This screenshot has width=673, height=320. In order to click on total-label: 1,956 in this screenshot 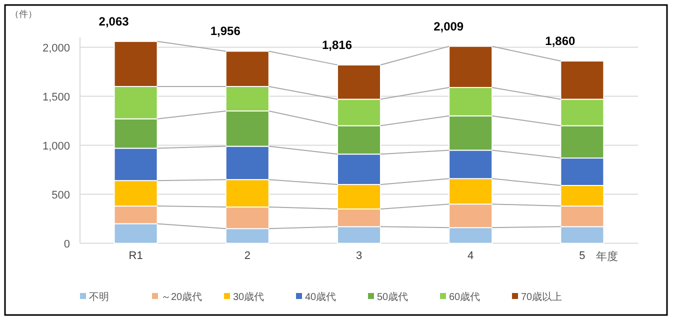, I will do `click(225, 31)`.